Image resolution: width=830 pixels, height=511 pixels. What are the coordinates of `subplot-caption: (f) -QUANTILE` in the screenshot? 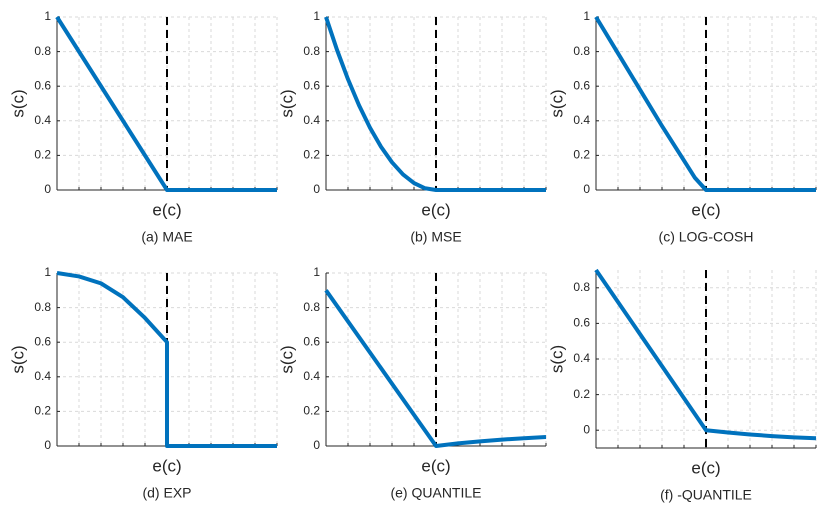 It's located at (706, 495).